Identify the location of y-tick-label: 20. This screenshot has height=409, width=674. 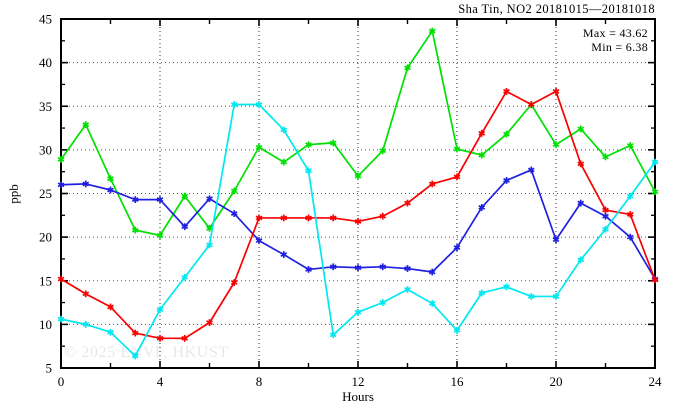
(45, 237).